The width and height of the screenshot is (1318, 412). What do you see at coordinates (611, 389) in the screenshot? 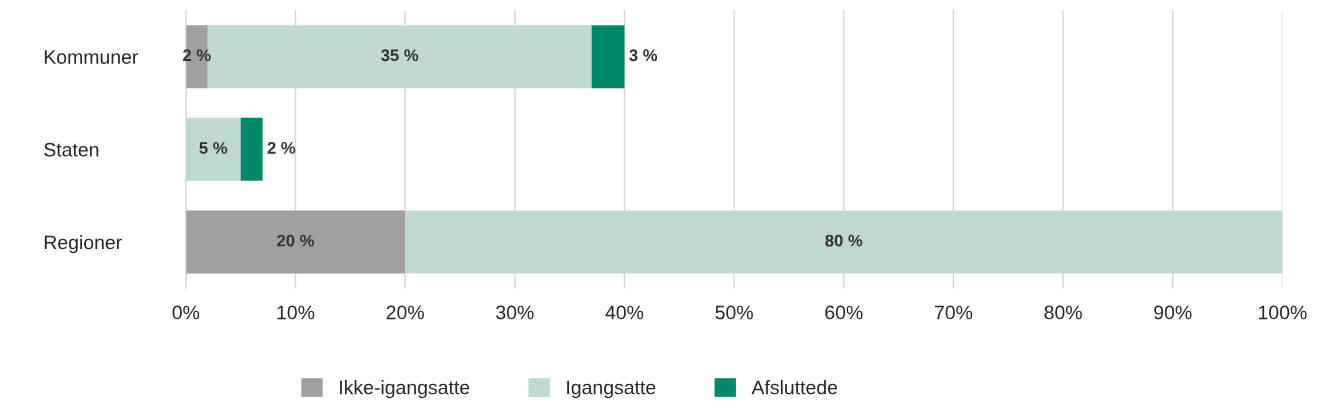
I see `legend-label: Igangsatte` at bounding box center [611, 389].